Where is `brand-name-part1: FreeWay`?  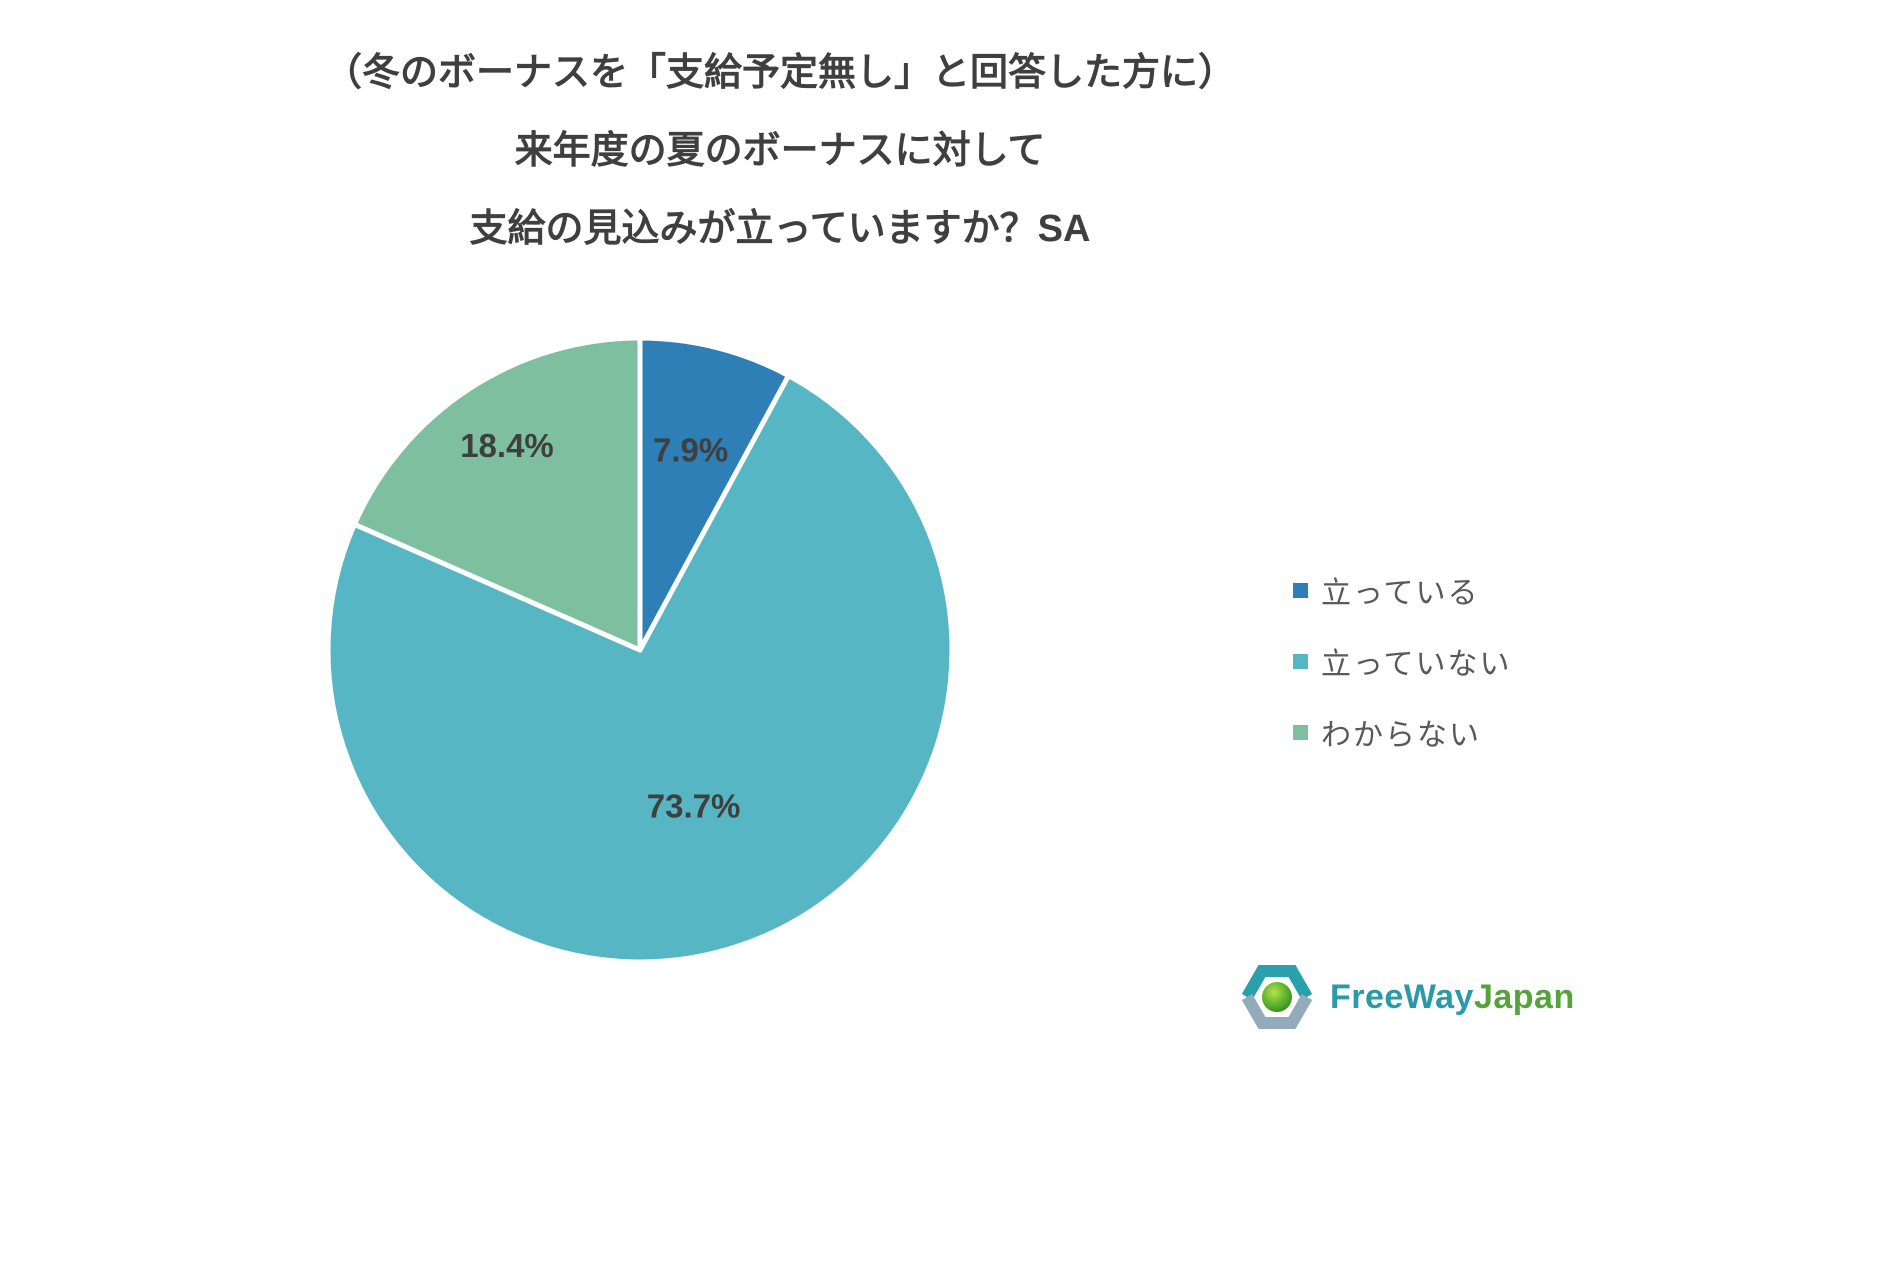
brand-name-part1: FreeWay is located at coordinates (1402, 996).